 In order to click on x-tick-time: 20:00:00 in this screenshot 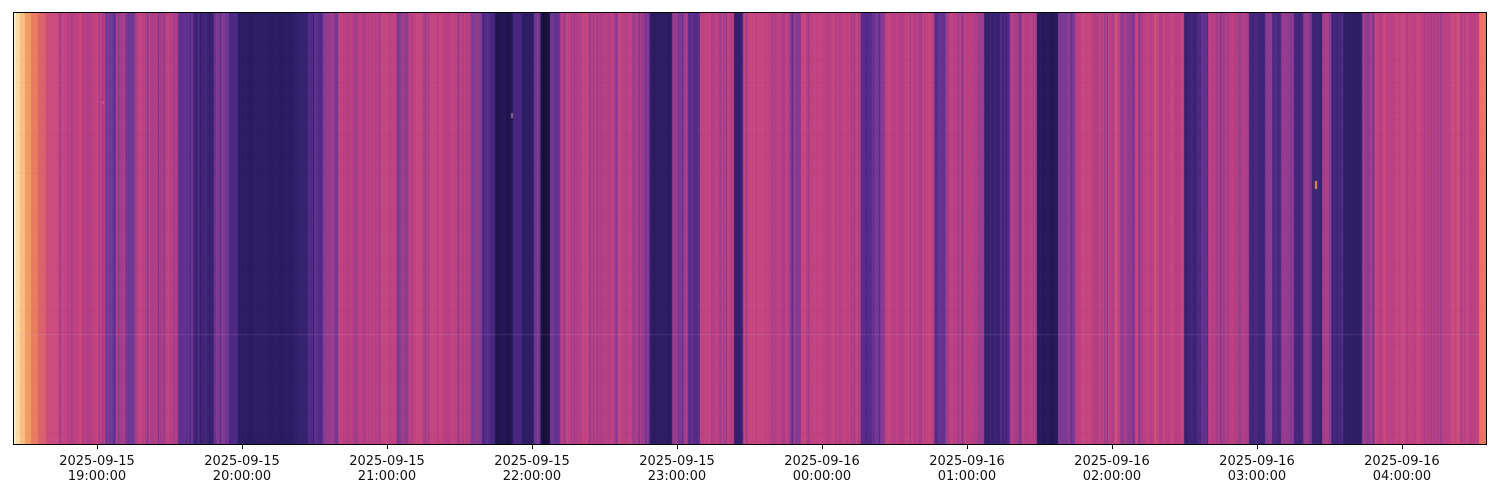, I will do `click(242, 476)`.